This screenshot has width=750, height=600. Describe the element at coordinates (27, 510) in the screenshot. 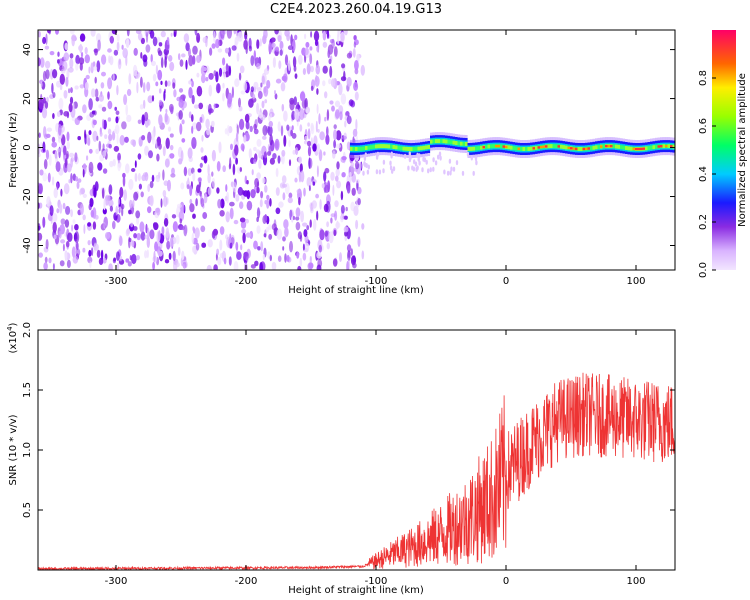

I see `y-tick-label-bottom: 0.5` at that location.